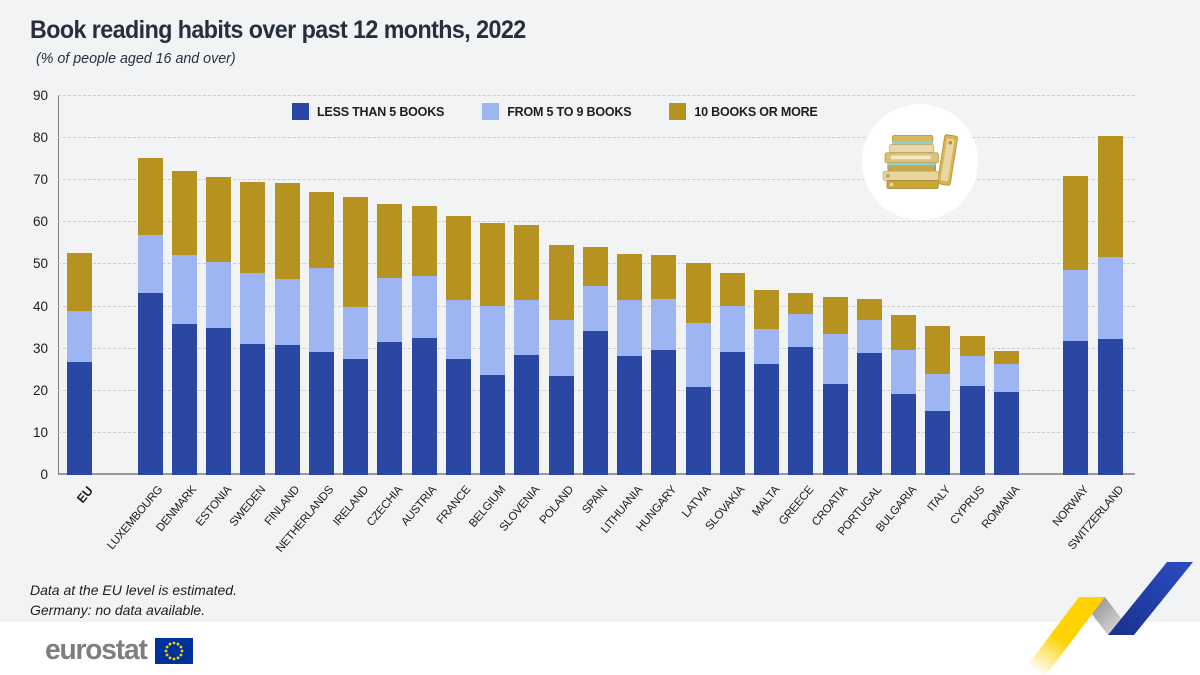 Image resolution: width=1200 pixels, height=675 pixels. What do you see at coordinates (458, 258) in the screenshot?
I see `bar-segment-france-10-books-or-more` at bounding box center [458, 258].